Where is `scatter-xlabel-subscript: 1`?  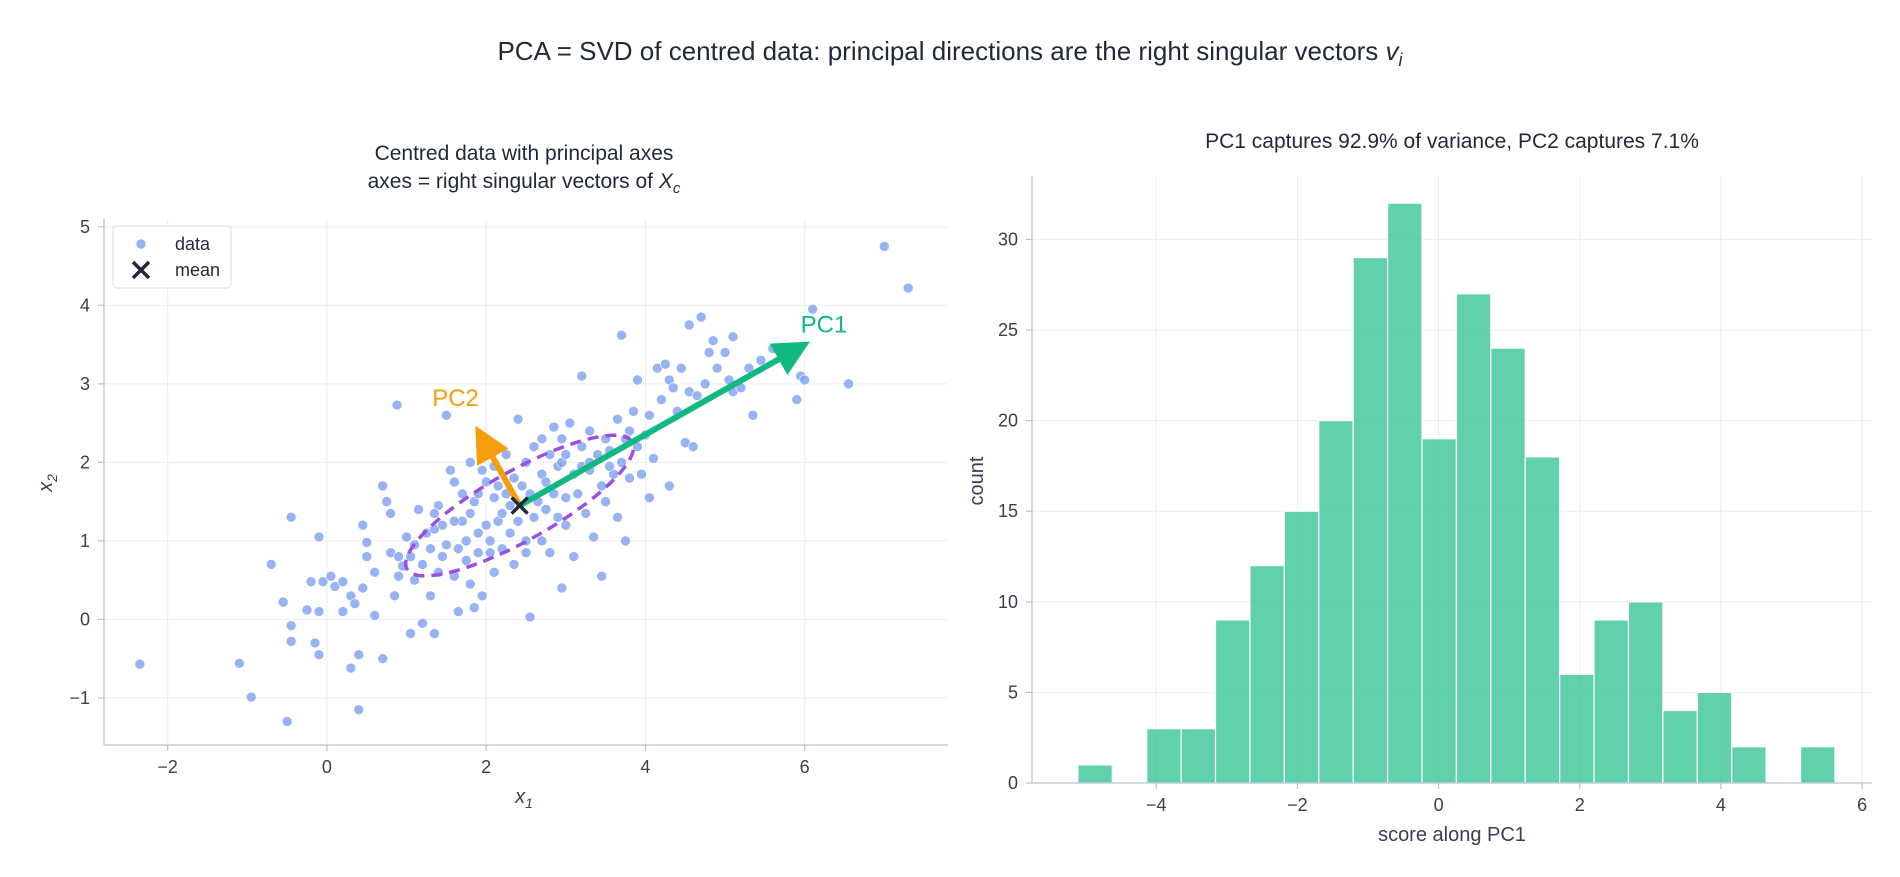
scatter-xlabel-subscript: 1 is located at coordinates (529, 803).